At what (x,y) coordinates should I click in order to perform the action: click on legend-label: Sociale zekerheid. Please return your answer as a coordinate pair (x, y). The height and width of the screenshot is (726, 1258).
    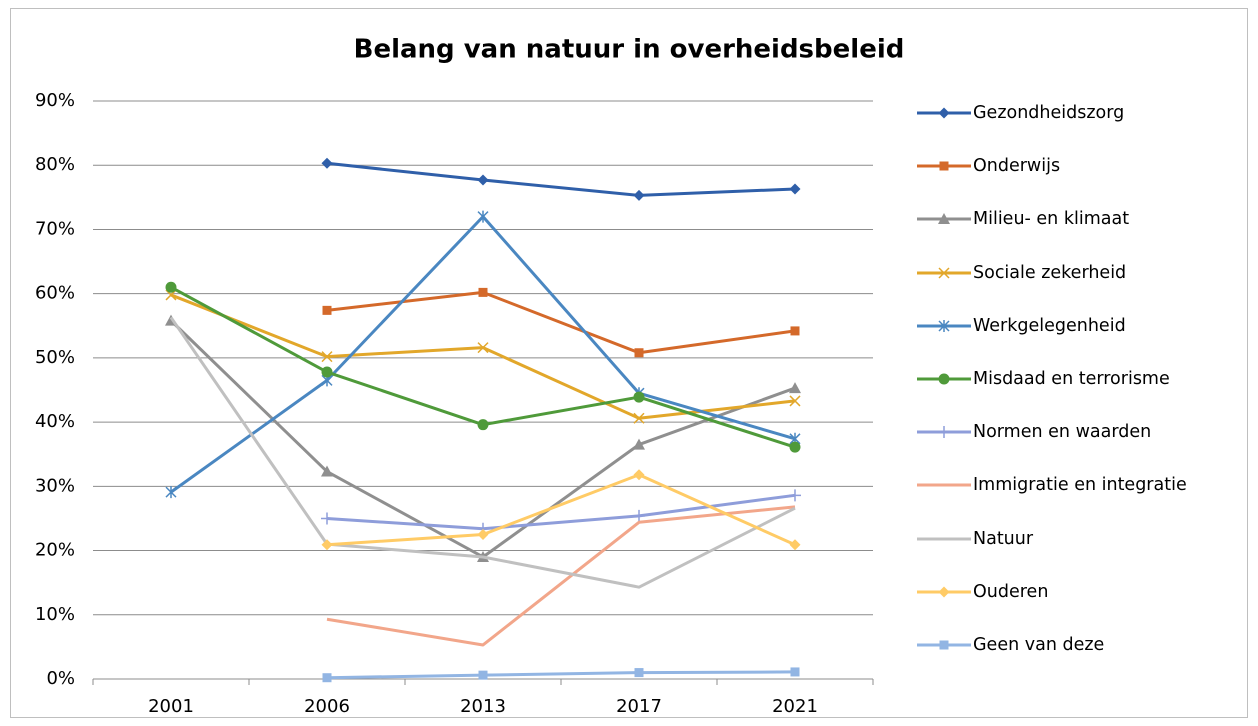
    Looking at the image, I should click on (1050, 272).